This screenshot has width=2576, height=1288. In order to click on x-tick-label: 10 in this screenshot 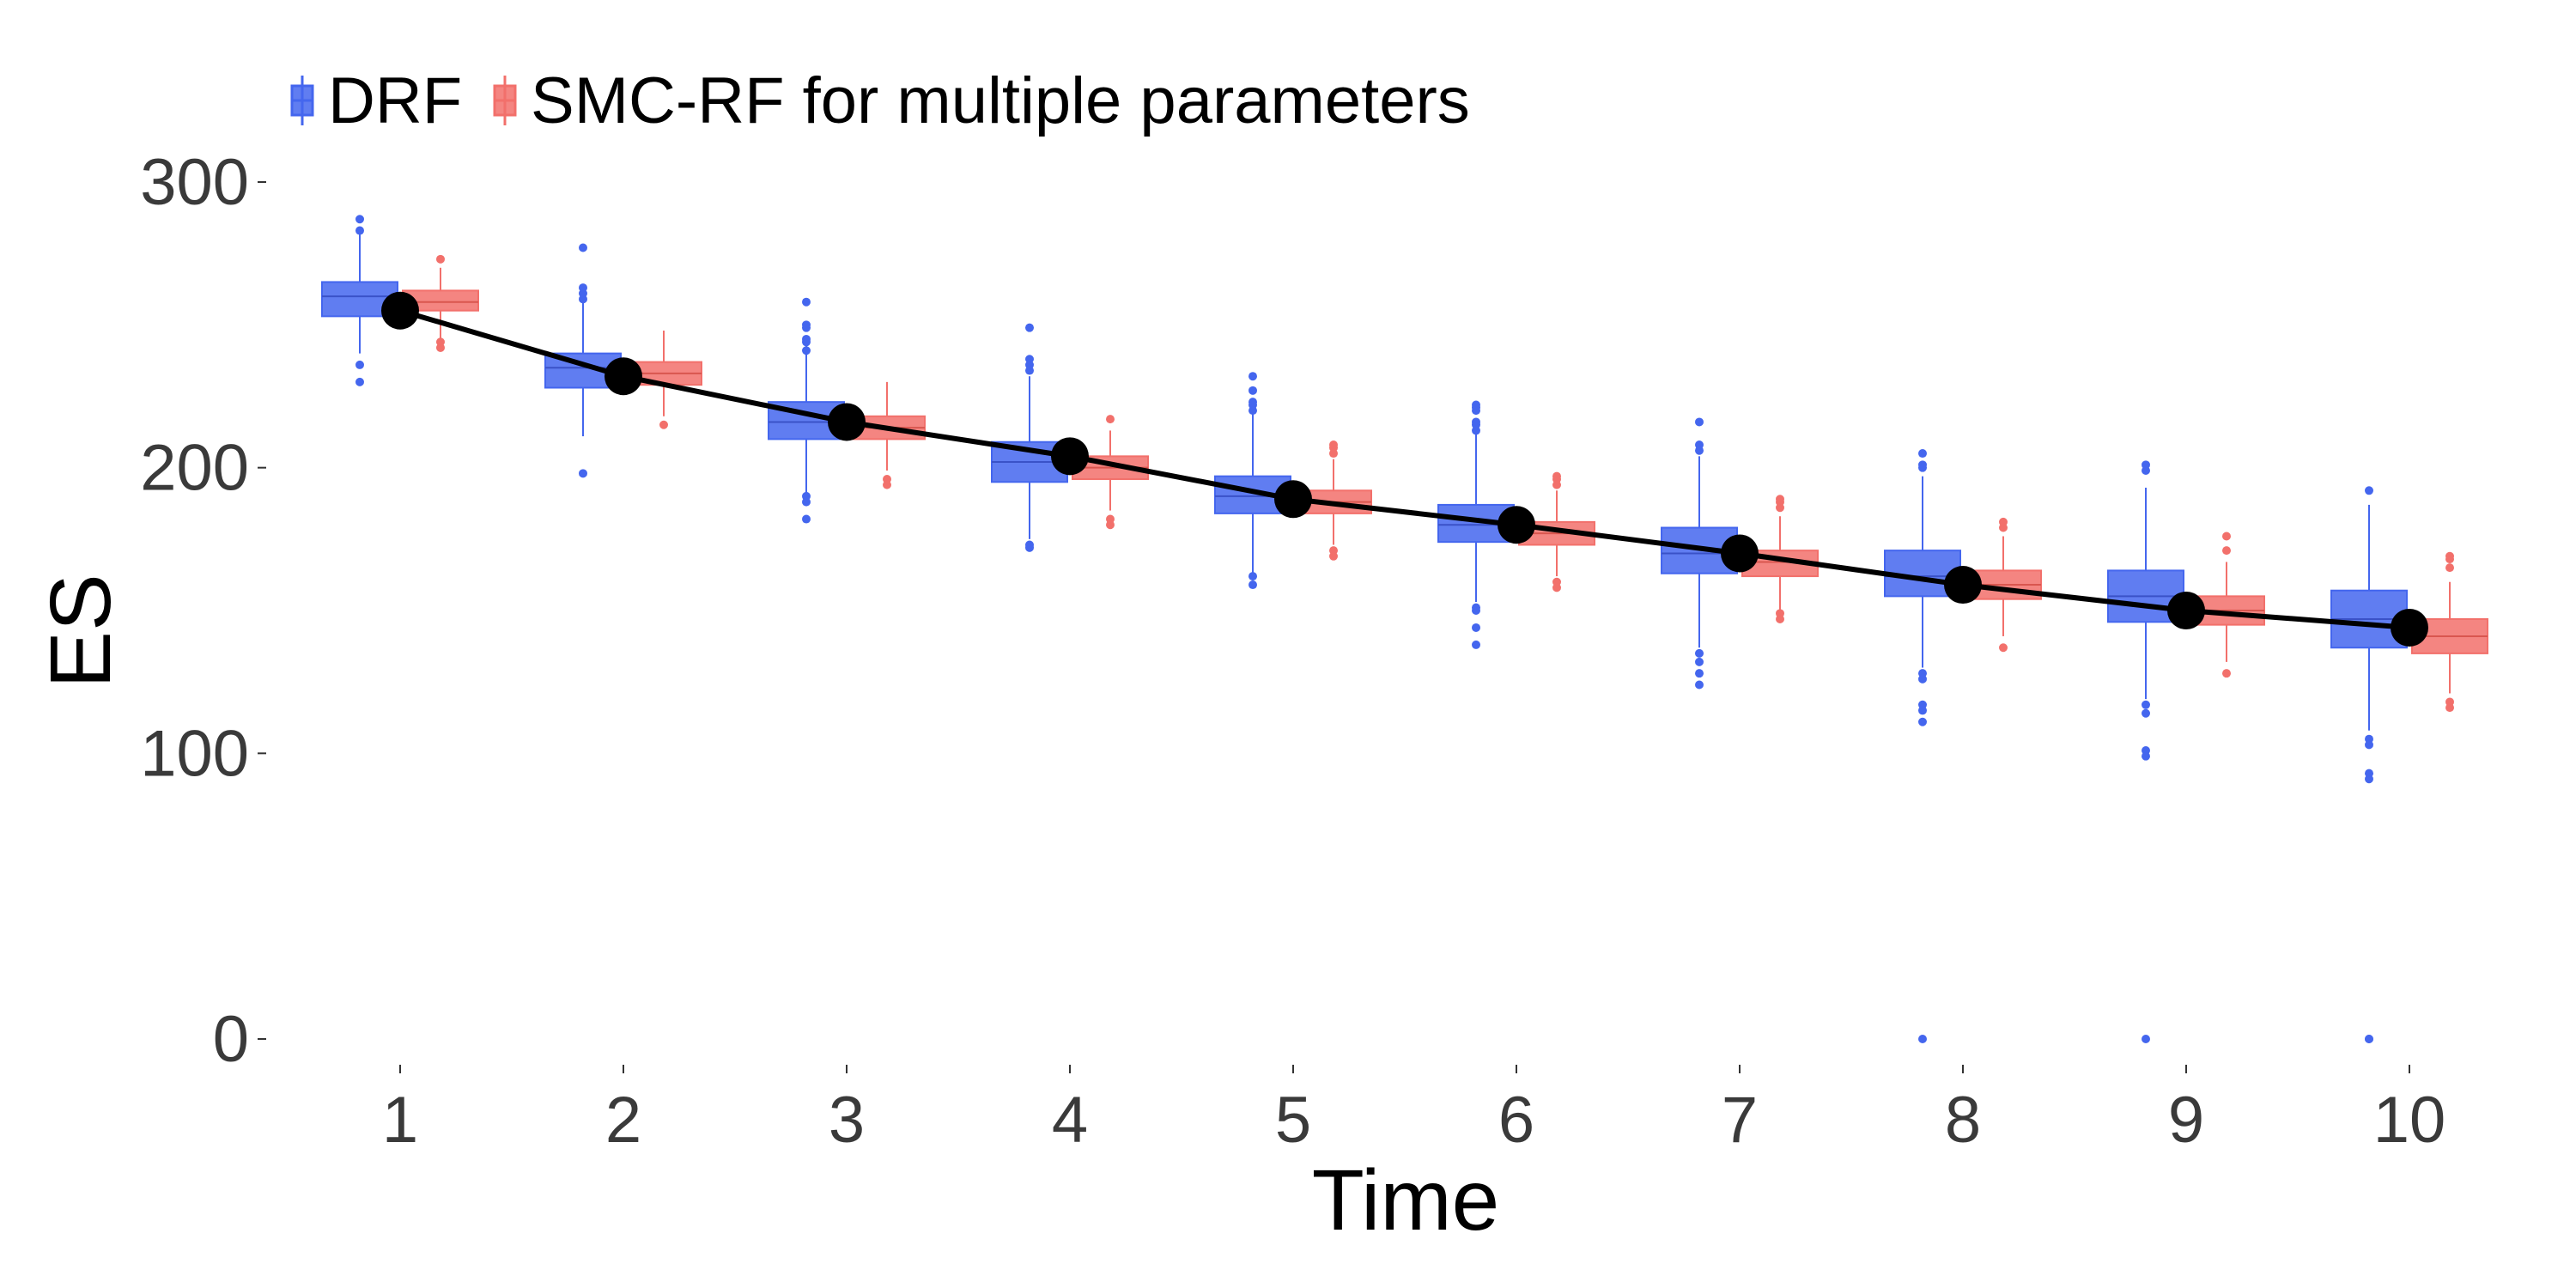, I will do `click(2409, 1120)`.